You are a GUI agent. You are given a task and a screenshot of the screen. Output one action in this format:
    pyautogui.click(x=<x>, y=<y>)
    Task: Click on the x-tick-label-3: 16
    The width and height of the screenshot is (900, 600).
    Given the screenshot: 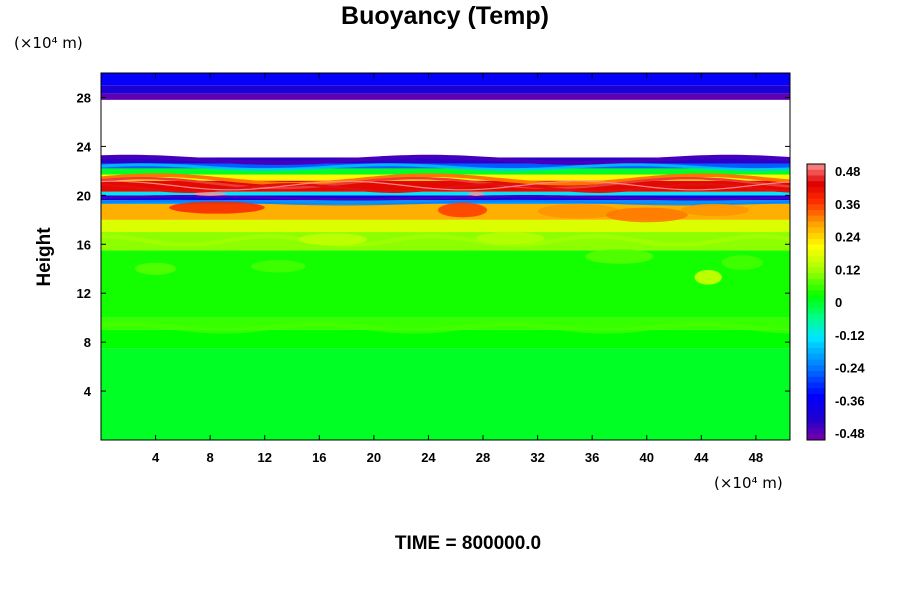 What is the action you would take?
    pyautogui.click(x=319, y=457)
    